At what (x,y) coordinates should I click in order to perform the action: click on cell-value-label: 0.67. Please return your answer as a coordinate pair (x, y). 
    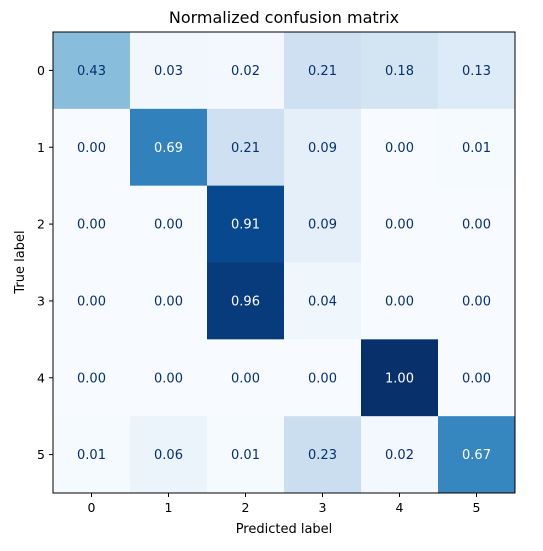
    Looking at the image, I should click on (476, 455).